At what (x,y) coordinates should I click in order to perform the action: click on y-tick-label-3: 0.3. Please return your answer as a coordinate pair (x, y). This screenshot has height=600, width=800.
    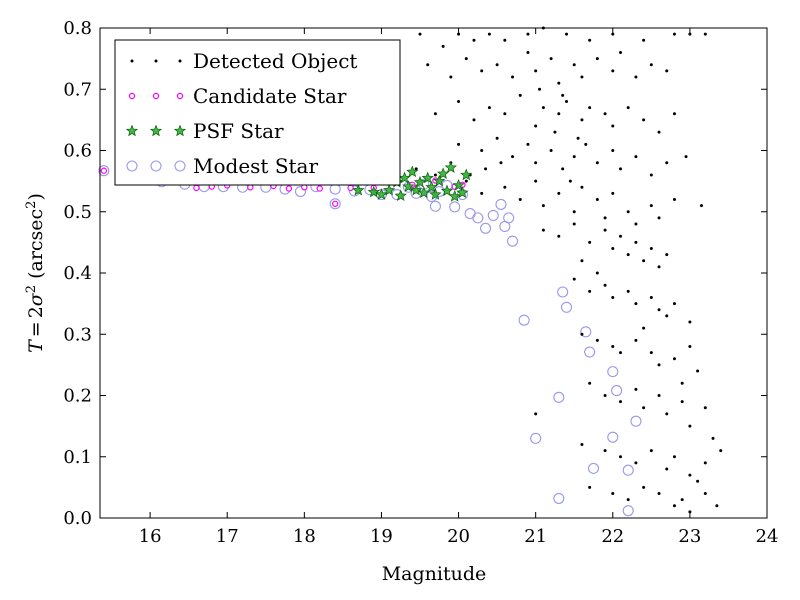
    Looking at the image, I should click on (77, 334).